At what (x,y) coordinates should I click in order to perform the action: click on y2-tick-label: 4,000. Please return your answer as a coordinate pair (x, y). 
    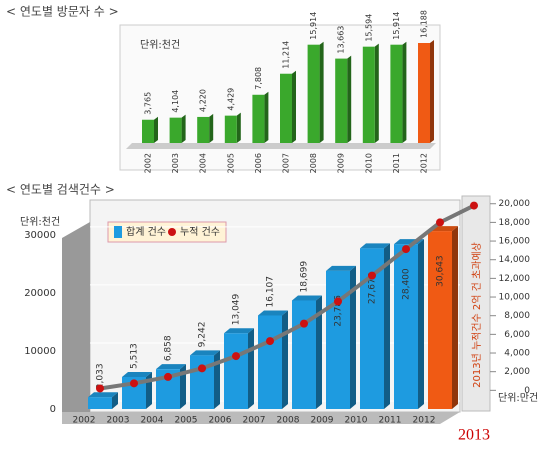
    Looking at the image, I should click on (517, 354).